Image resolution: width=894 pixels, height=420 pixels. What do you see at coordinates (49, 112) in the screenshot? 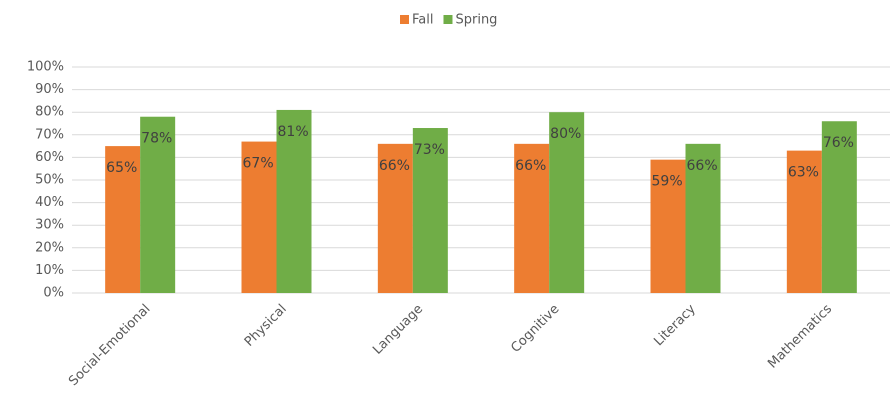
I see `y-tick-label: 80%` at bounding box center [49, 112].